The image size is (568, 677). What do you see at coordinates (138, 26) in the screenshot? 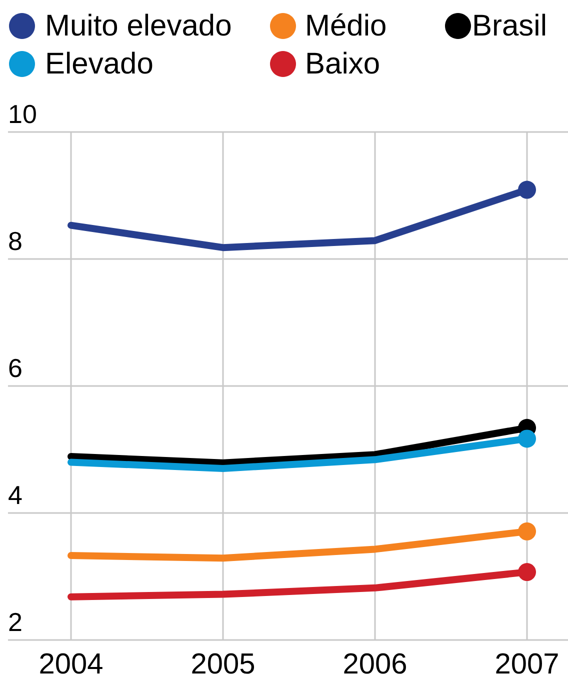
I see `legend-label: Muito elevado` at bounding box center [138, 26].